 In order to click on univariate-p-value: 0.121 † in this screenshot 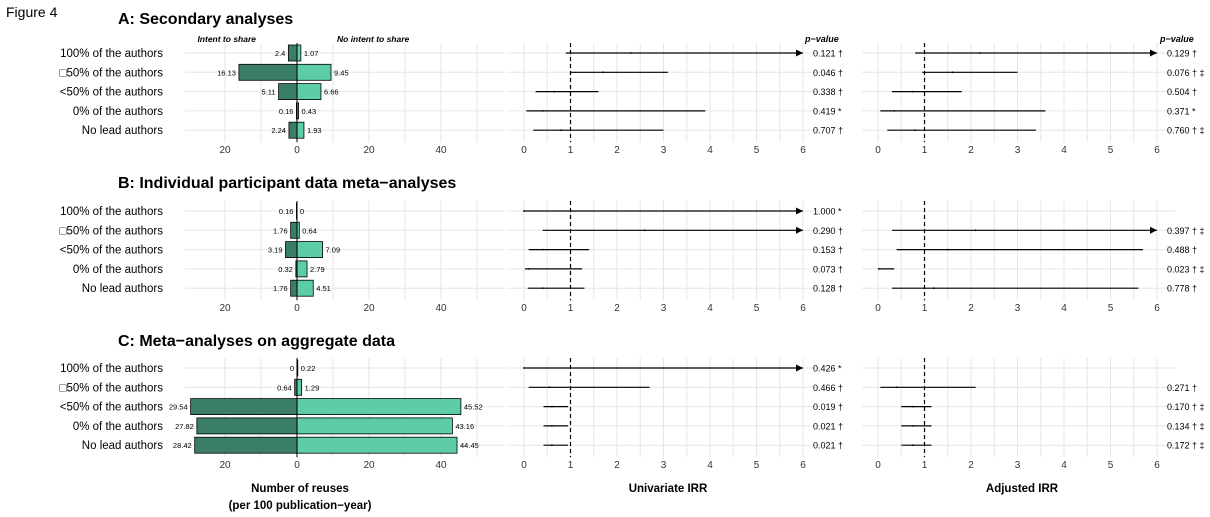, I will do `click(828, 54)`.